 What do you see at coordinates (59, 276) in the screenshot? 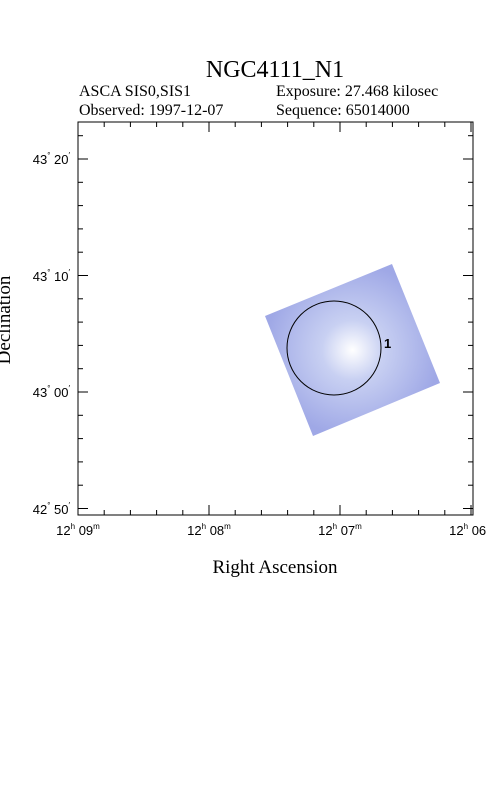
I see `tick-number: 10` at bounding box center [59, 276].